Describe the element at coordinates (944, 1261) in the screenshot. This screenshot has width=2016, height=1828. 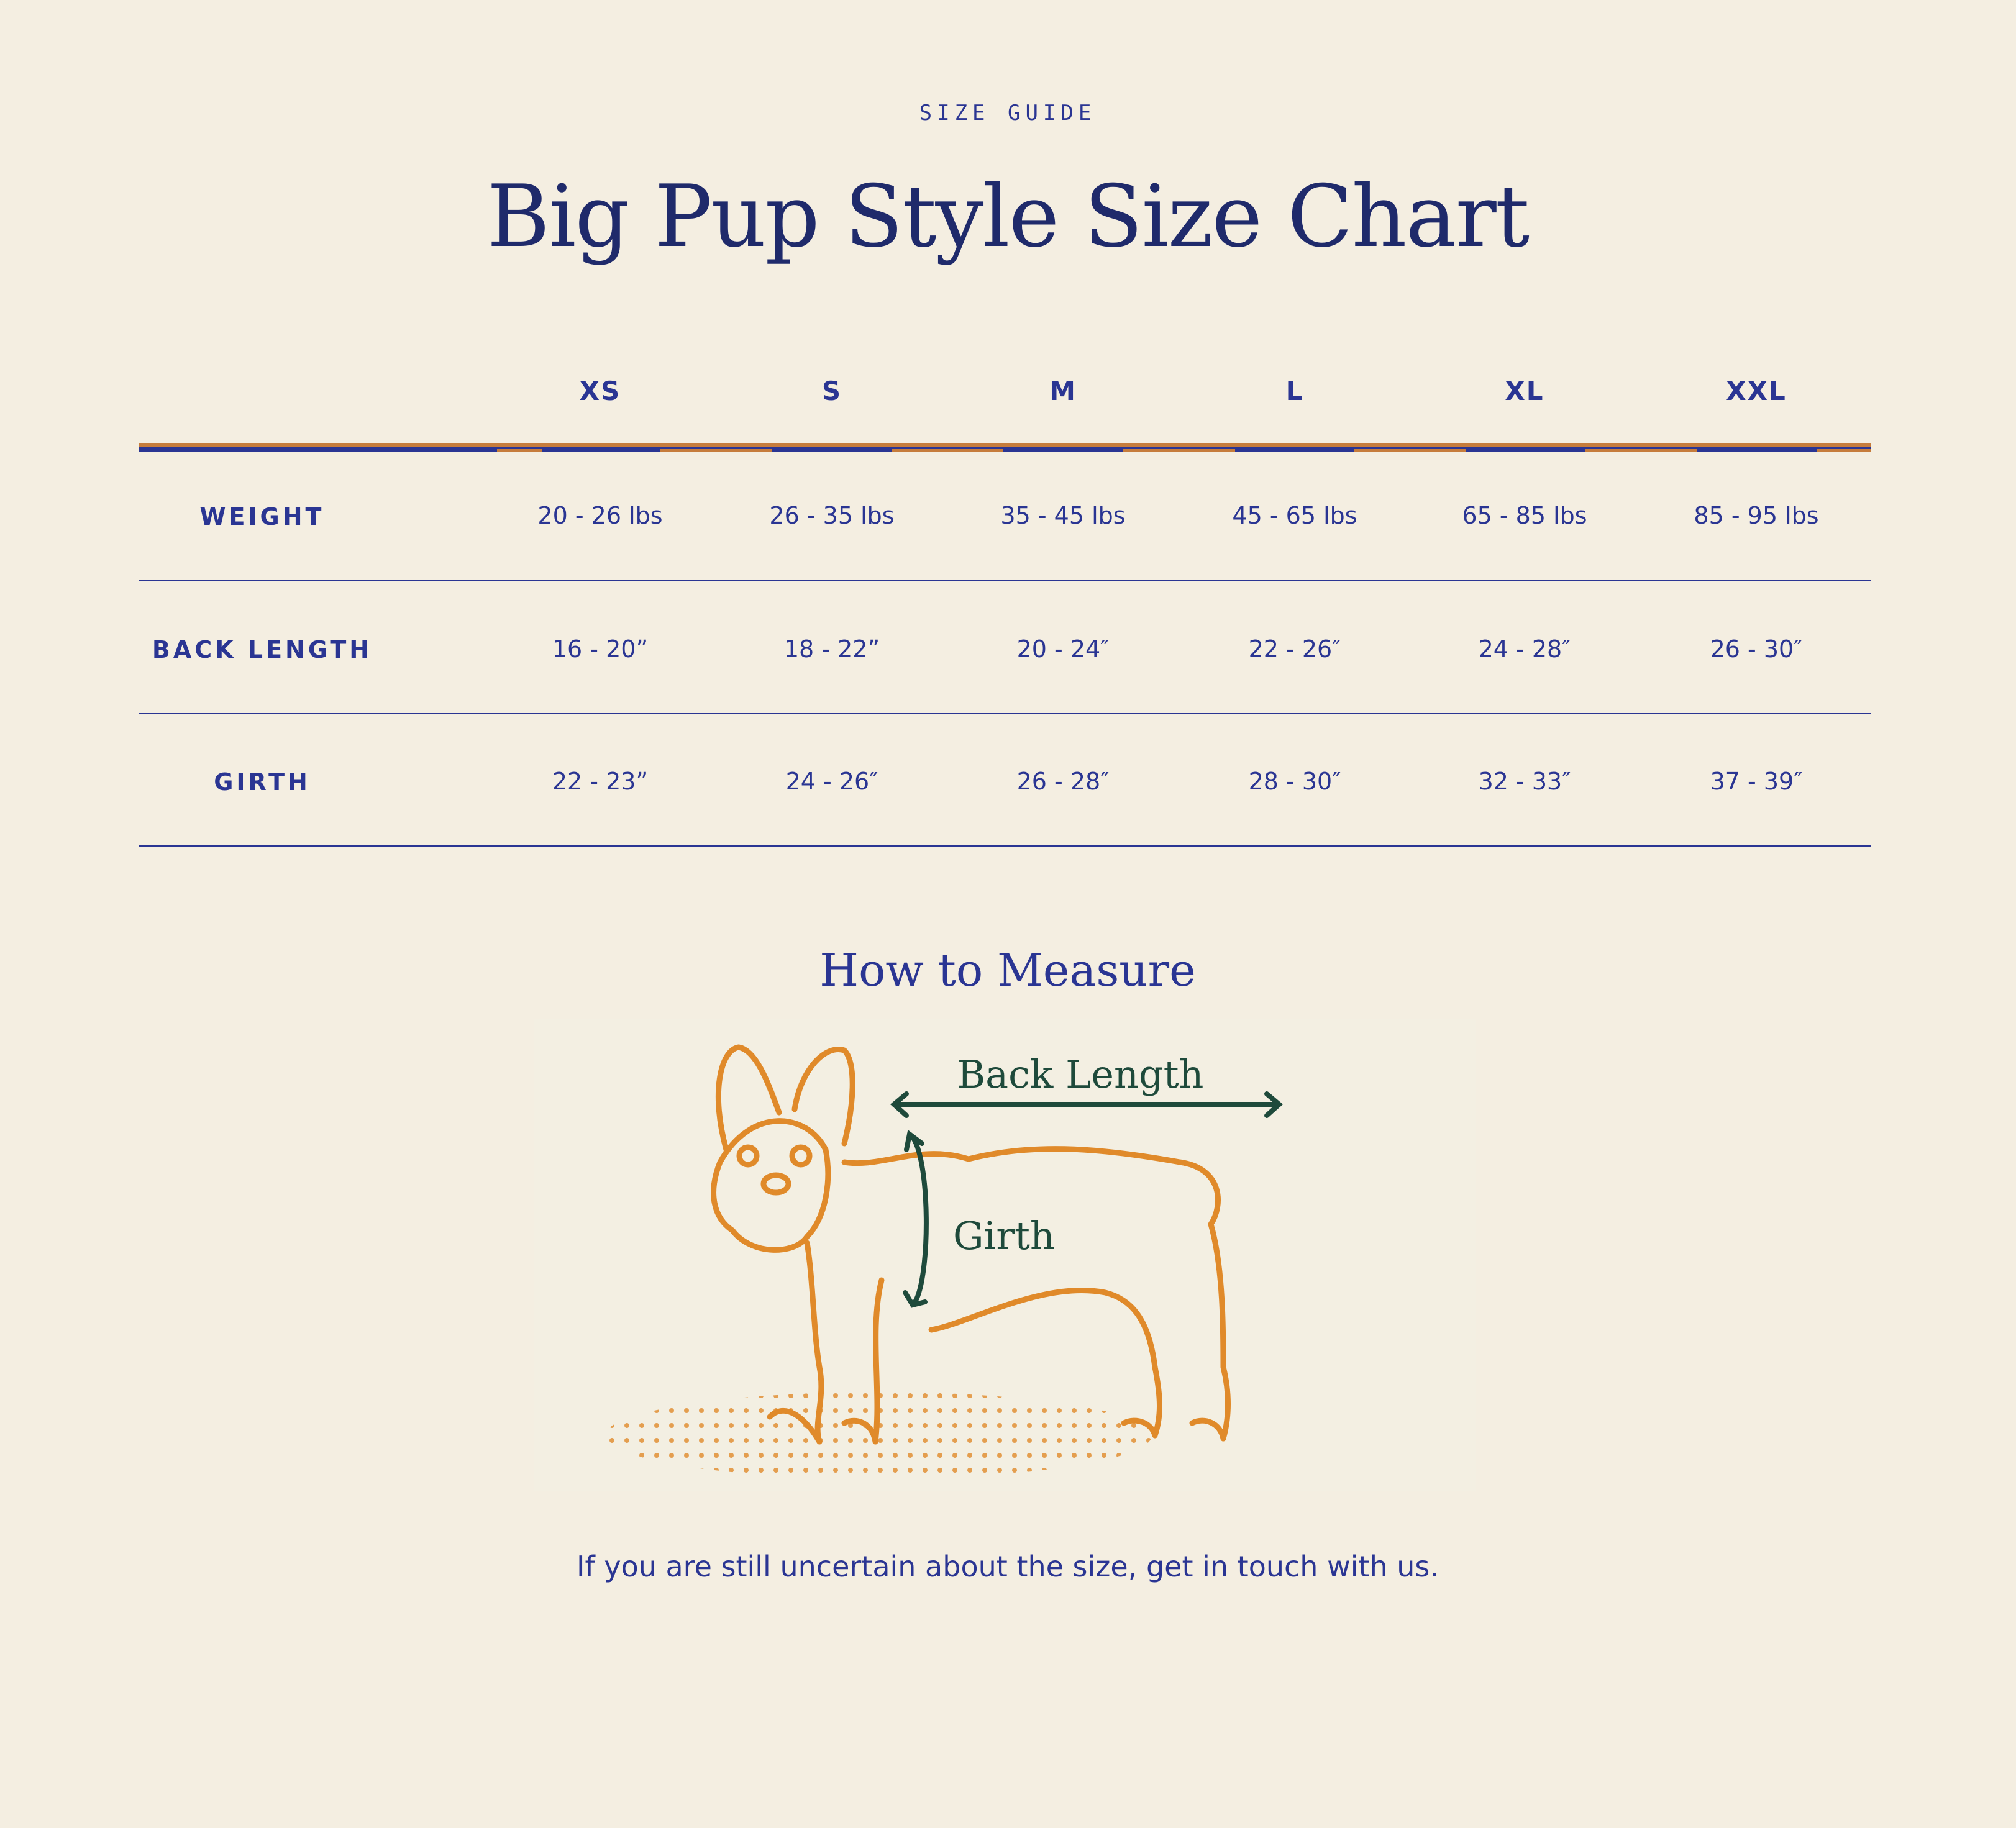
I see `dog-illustration: Back Length Girth` at that location.